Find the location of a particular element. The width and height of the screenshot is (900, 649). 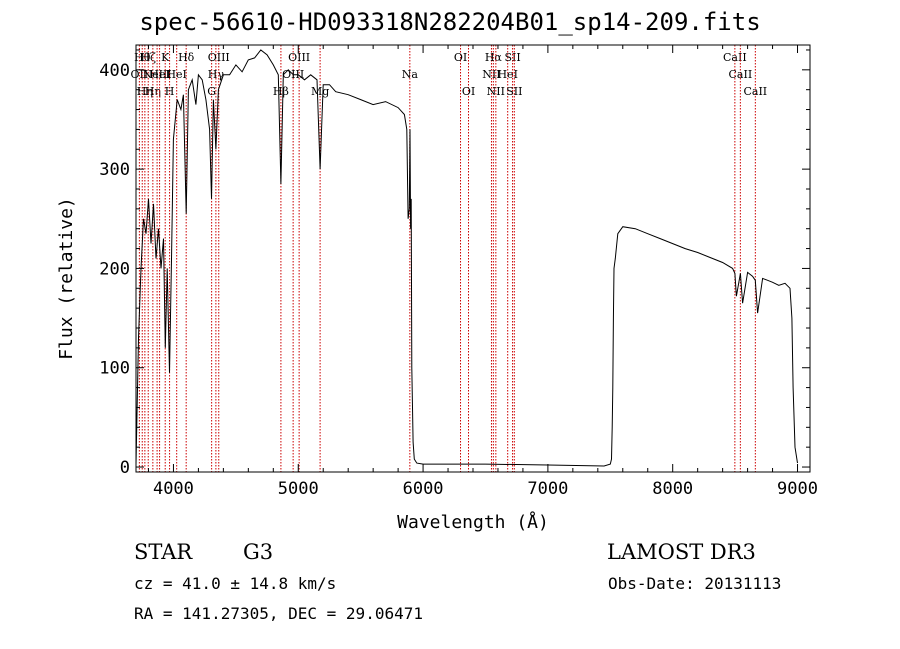

y-tick-label: 200 is located at coordinates (114, 269).